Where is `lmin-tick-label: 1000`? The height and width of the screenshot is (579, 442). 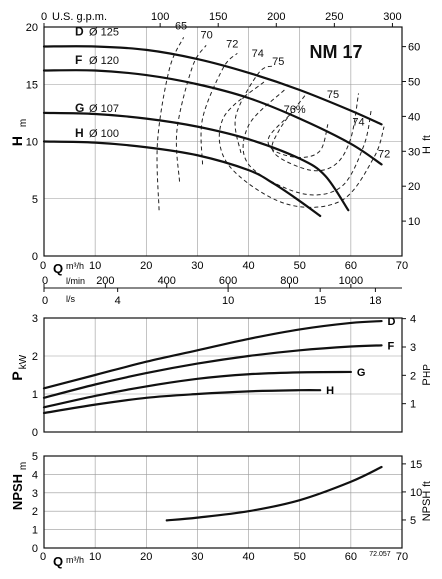 lmin-tick-label: 1000 is located at coordinates (351, 281).